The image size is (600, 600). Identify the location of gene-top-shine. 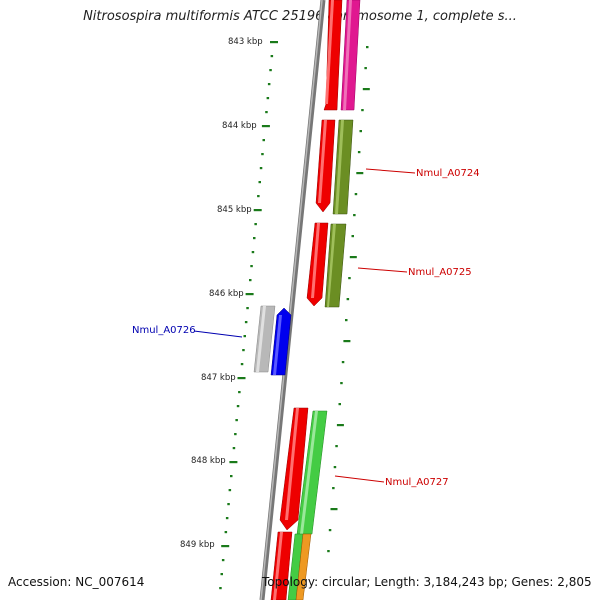
(329, 52).